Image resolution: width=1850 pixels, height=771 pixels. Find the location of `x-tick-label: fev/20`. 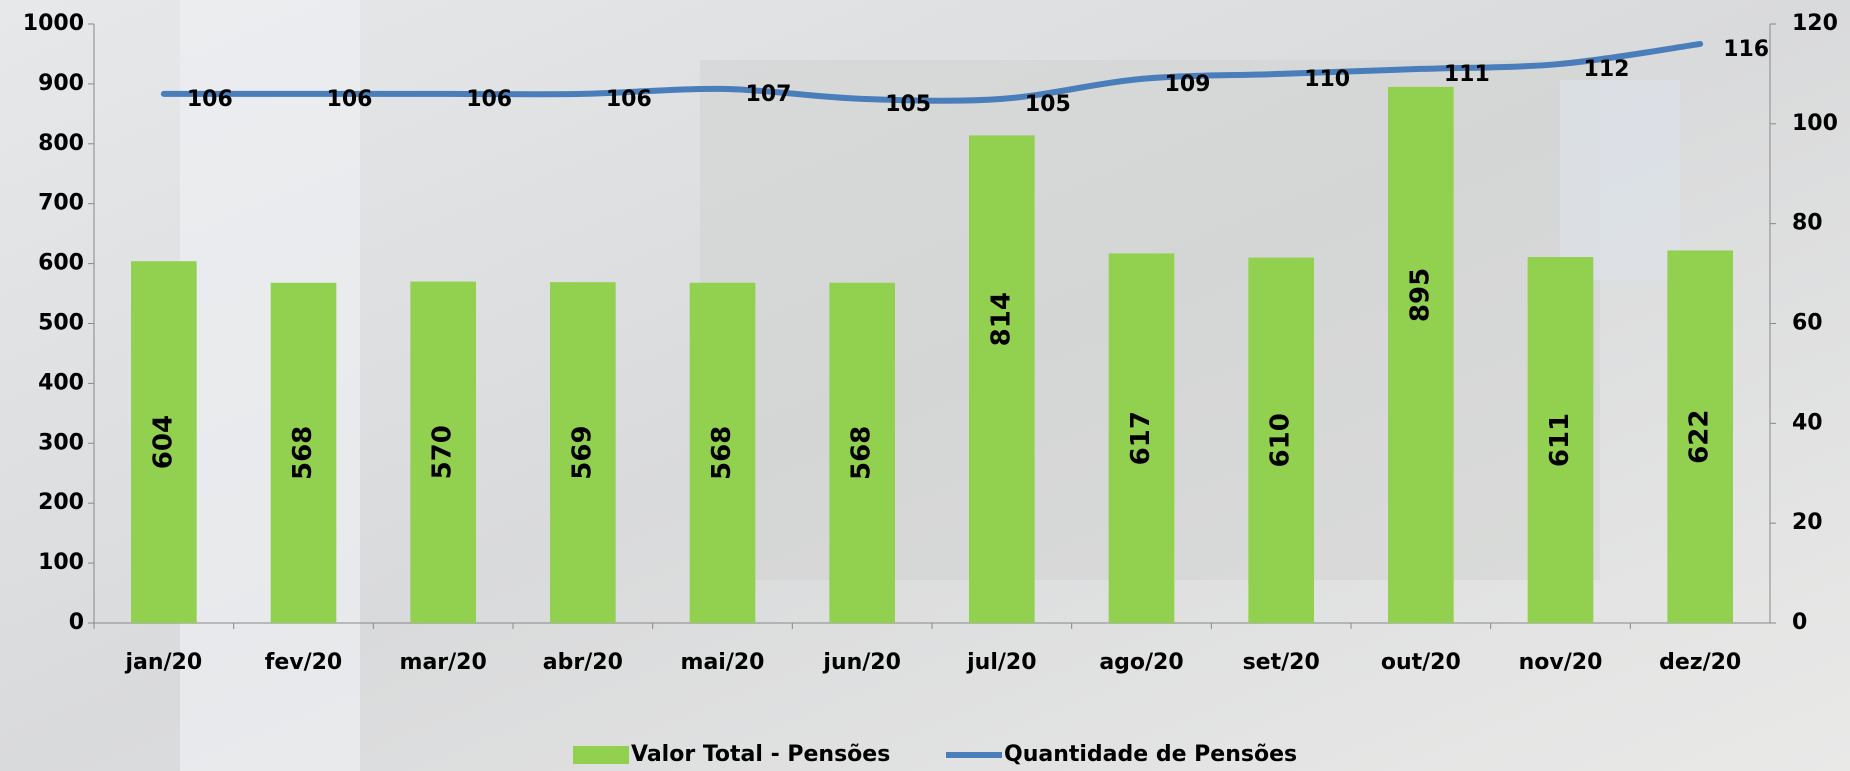

x-tick-label: fev/20 is located at coordinates (303, 662).